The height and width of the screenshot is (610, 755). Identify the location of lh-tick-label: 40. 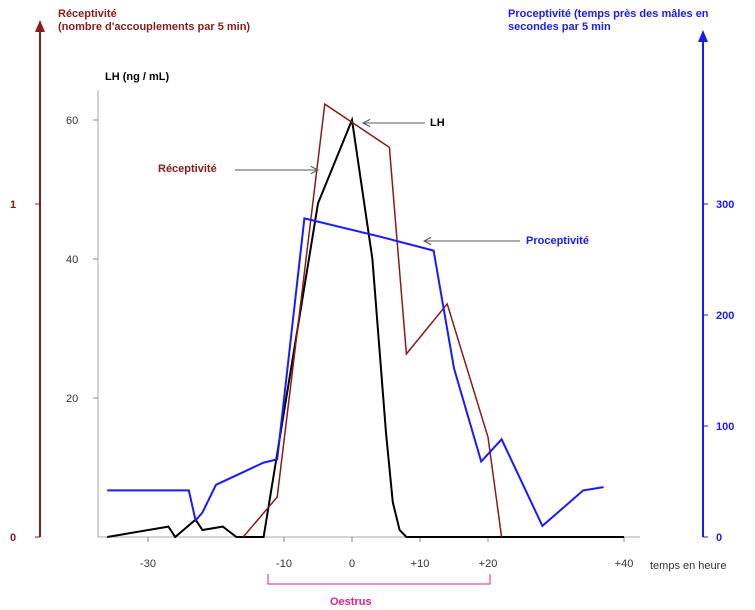
(72, 260).